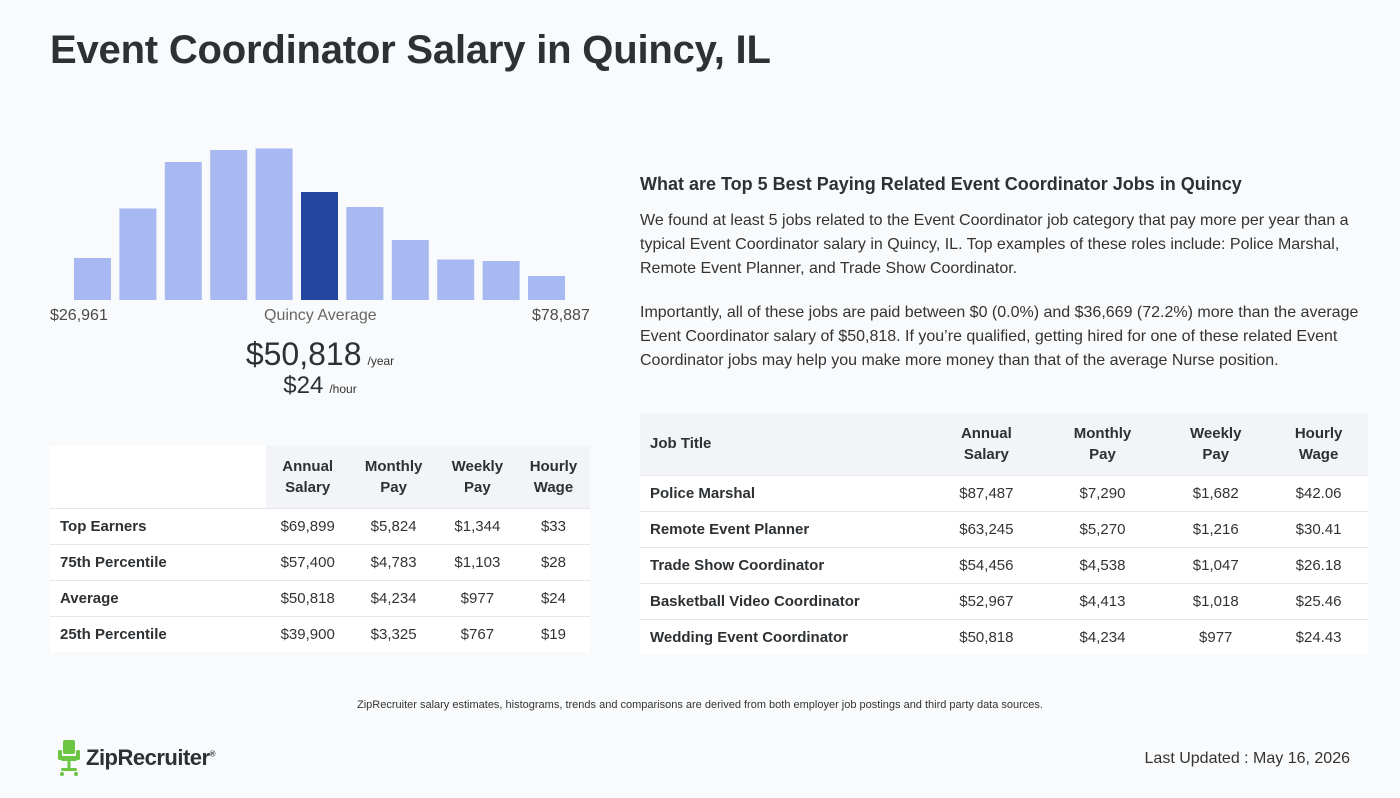 The height and width of the screenshot is (798, 1400). Describe the element at coordinates (986, 600) in the screenshot. I see `cell-annual: $52,967` at that location.